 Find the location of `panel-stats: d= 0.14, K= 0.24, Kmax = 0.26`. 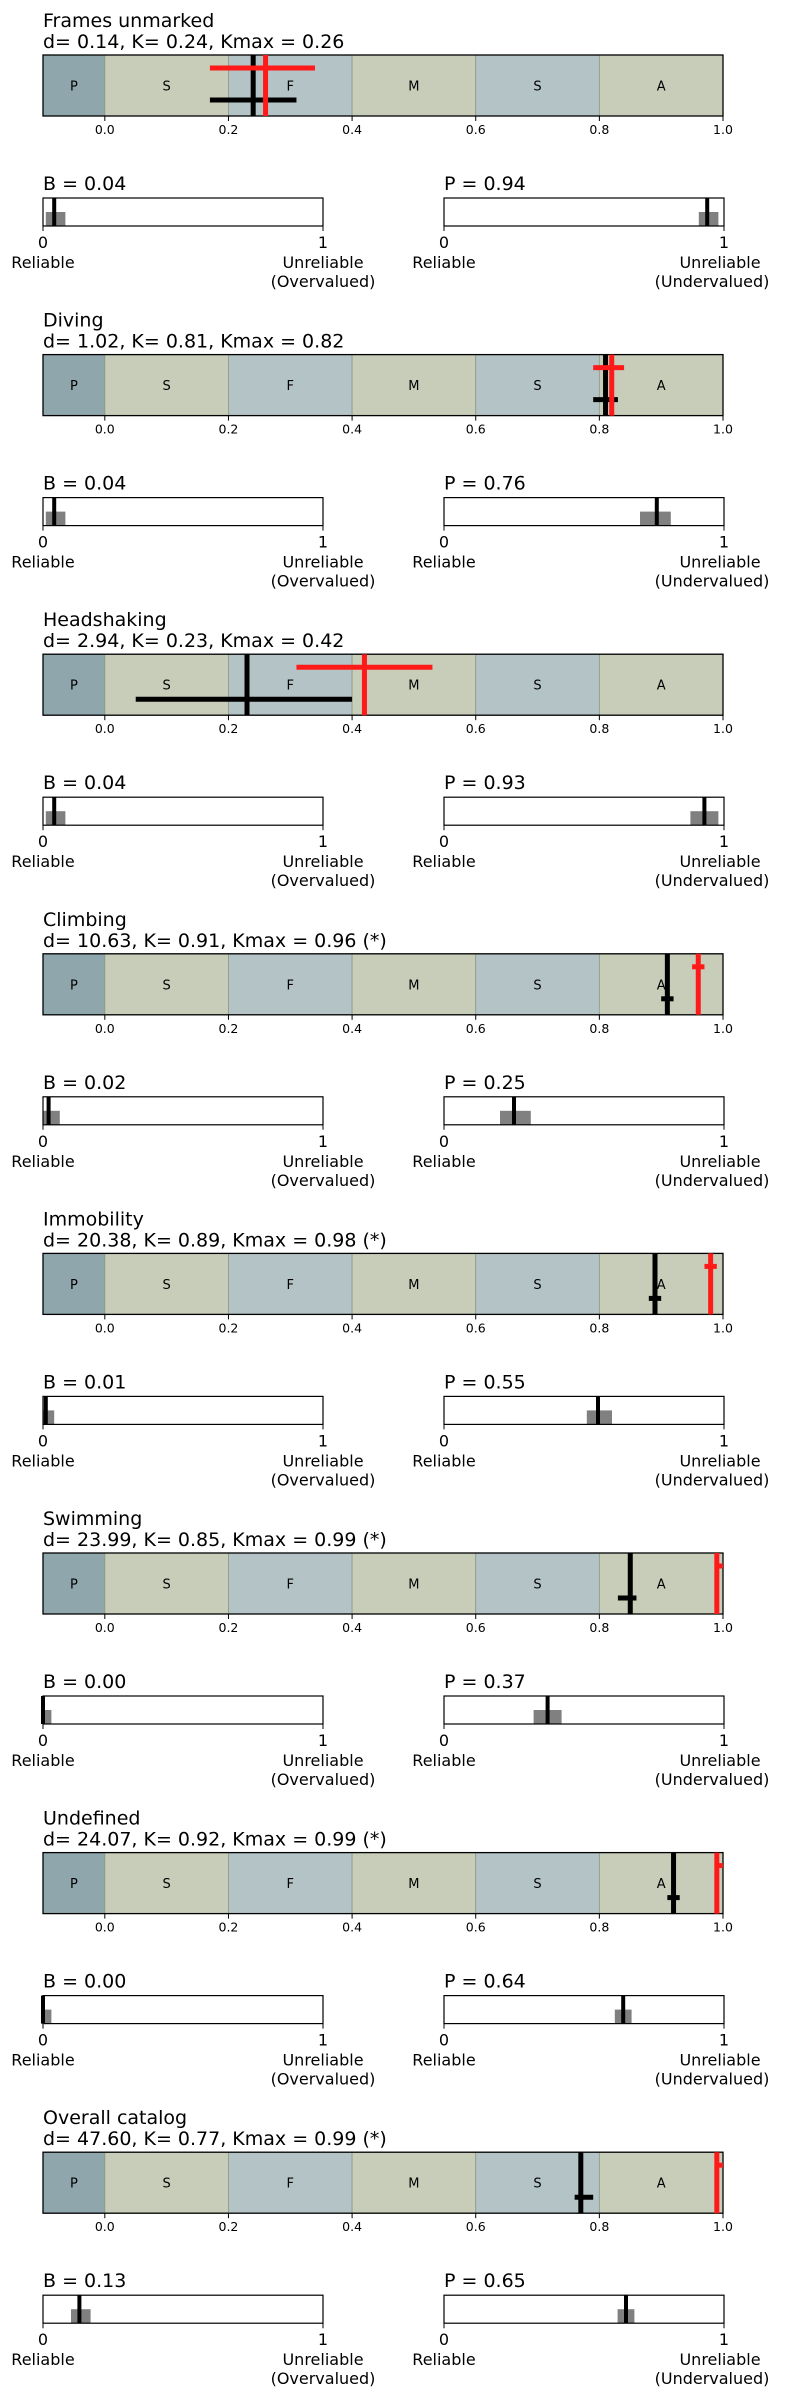

panel-stats: d= 0.14, K= 0.24, Kmax = 0.26 is located at coordinates (193, 42).